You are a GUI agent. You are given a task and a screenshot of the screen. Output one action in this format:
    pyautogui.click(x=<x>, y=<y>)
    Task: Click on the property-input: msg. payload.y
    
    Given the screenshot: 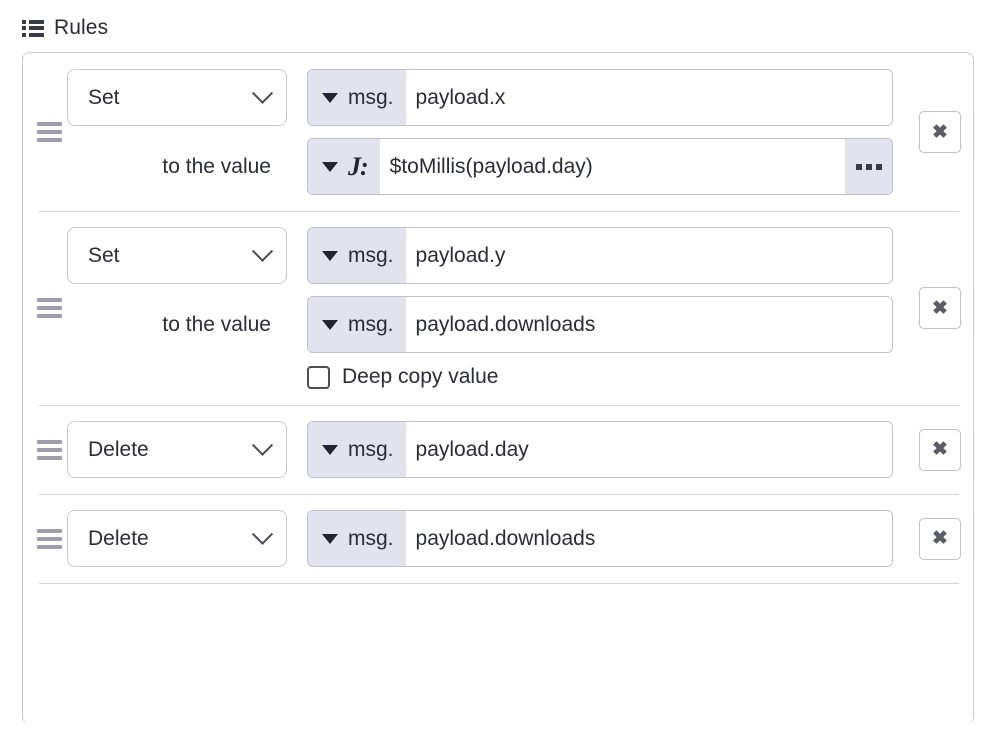 What is the action you would take?
    pyautogui.click(x=600, y=255)
    